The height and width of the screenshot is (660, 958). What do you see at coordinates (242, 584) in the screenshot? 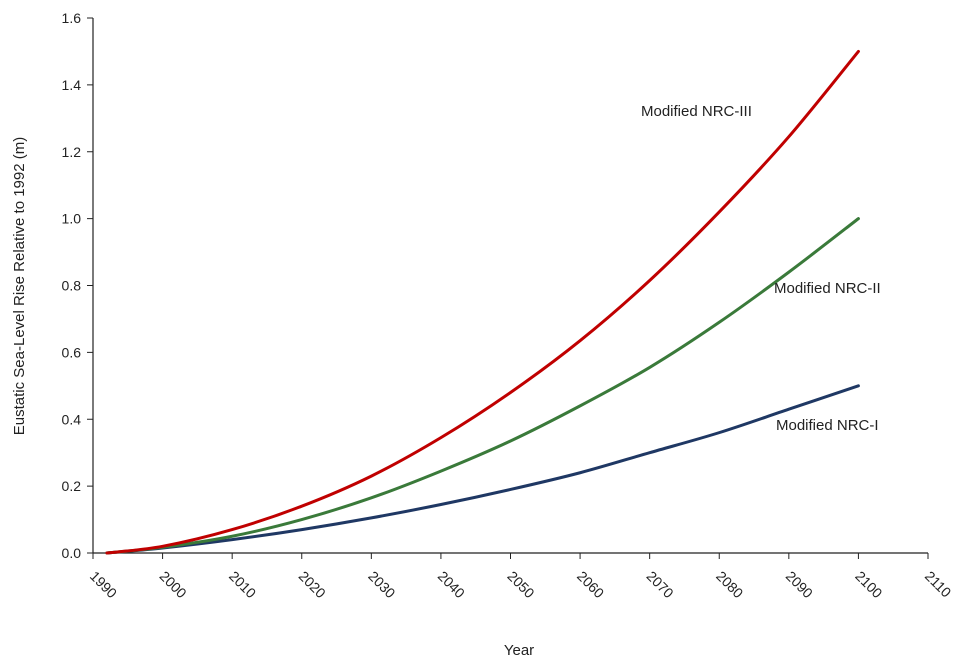
I see `x-tick-label: 2010` at bounding box center [242, 584].